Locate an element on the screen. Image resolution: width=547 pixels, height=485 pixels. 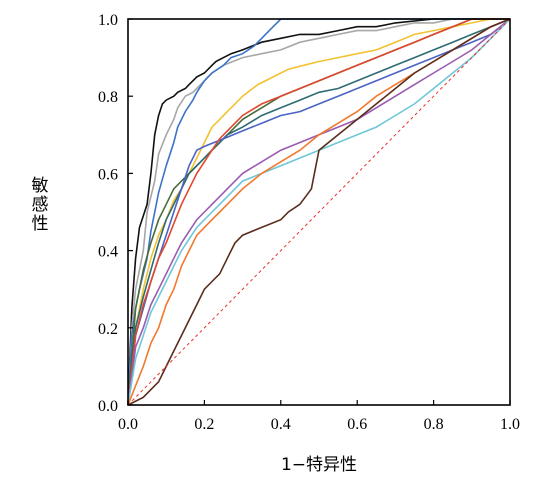
y-axis-title: 敏感性 is located at coordinates (40, 205).